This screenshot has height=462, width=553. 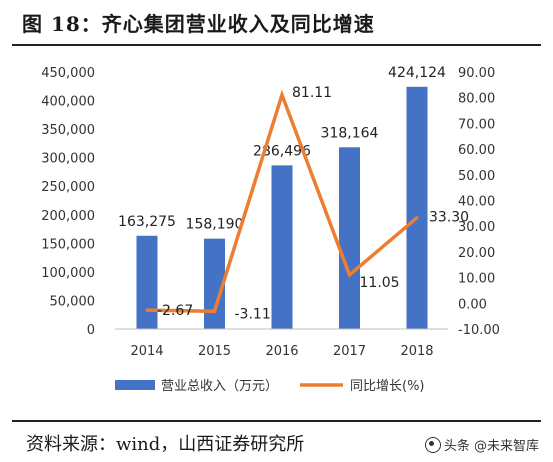 What do you see at coordinates (68, 244) in the screenshot?
I see `y-left-tick-label: 150,000` at bounding box center [68, 244].